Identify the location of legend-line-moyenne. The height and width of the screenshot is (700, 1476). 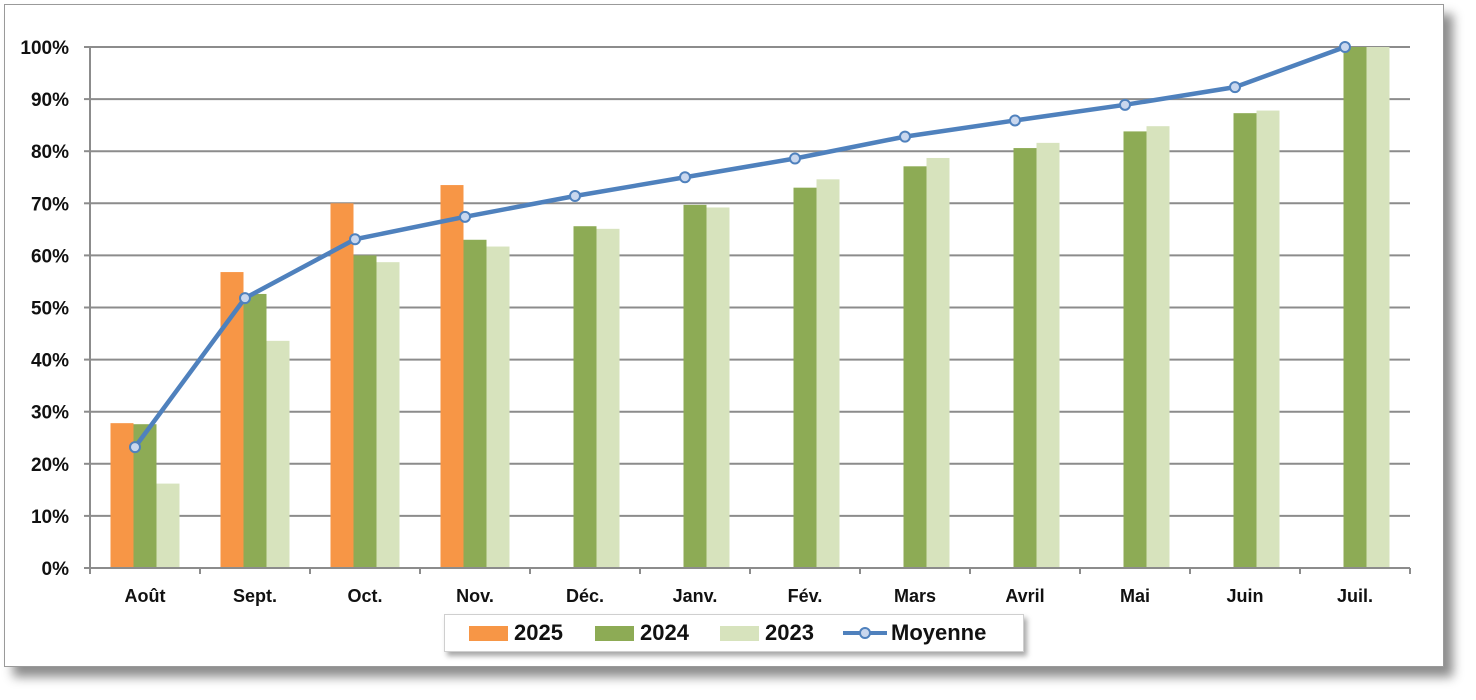
(865, 633).